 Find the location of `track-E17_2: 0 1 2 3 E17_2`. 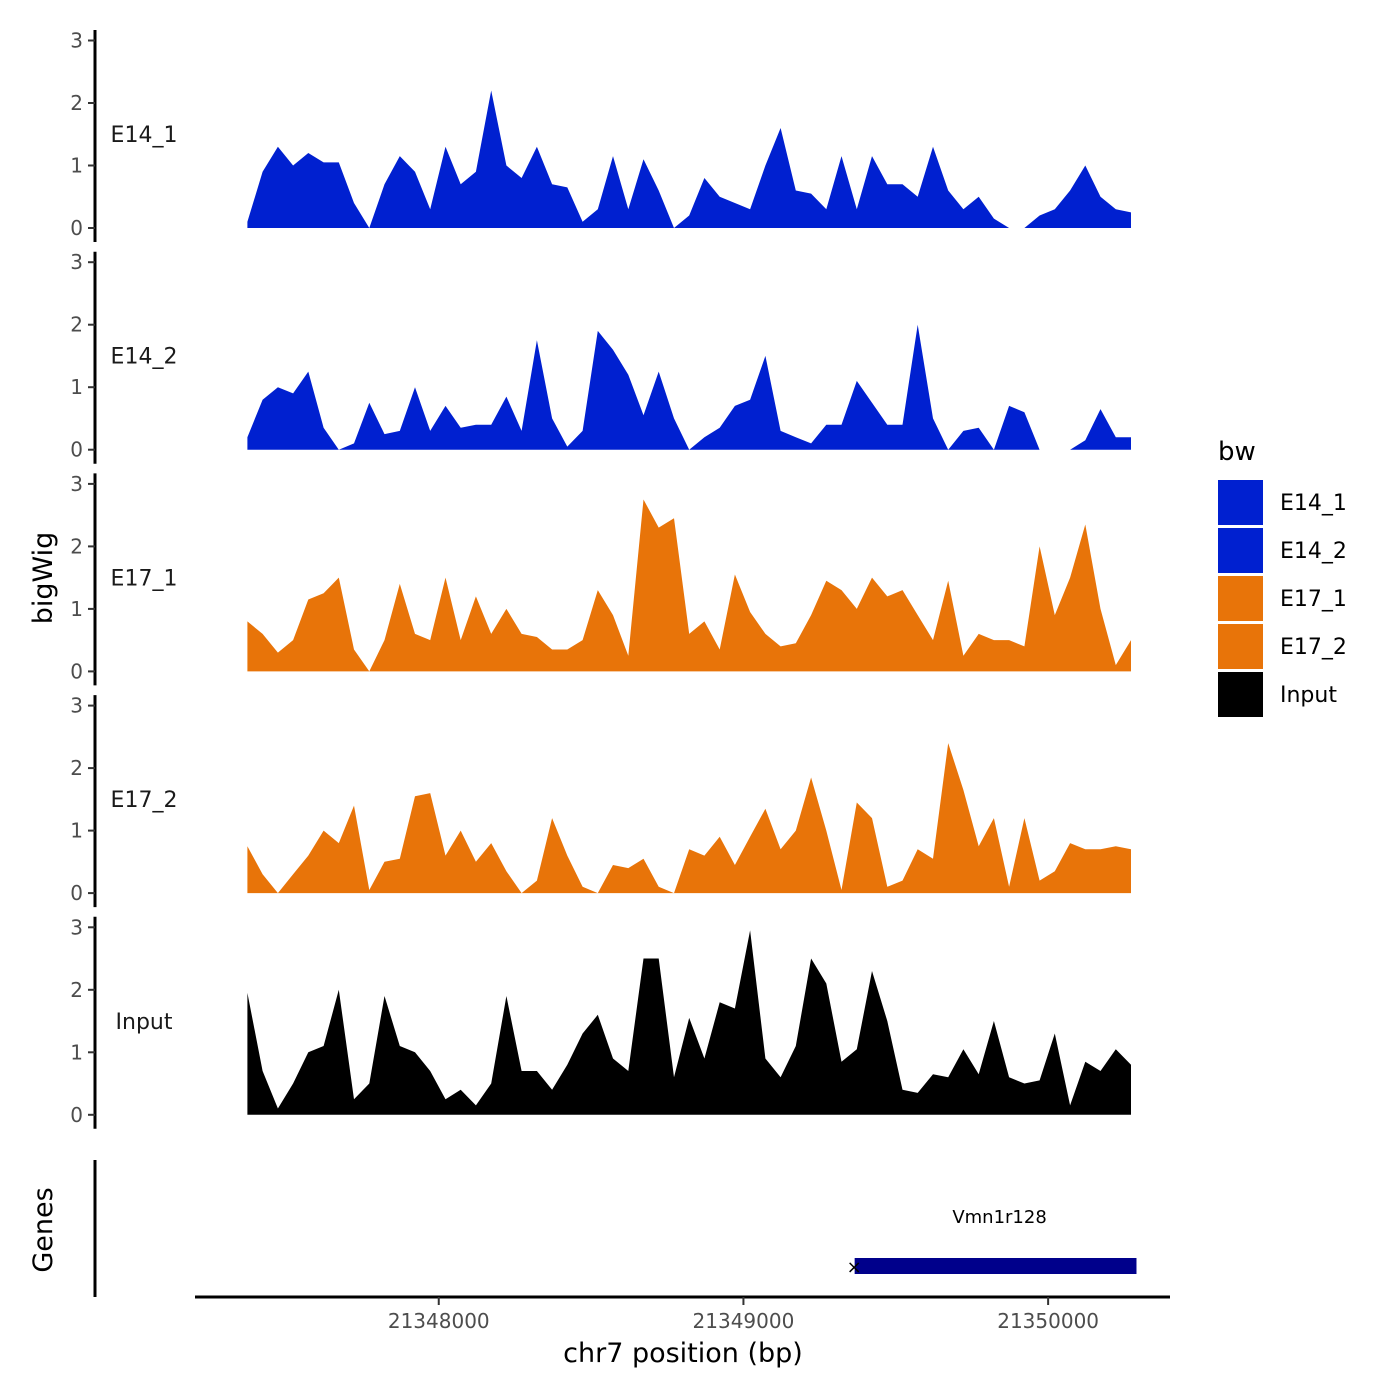

track-E17_2: 0 1 2 3 E17_2 is located at coordinates (600, 801).